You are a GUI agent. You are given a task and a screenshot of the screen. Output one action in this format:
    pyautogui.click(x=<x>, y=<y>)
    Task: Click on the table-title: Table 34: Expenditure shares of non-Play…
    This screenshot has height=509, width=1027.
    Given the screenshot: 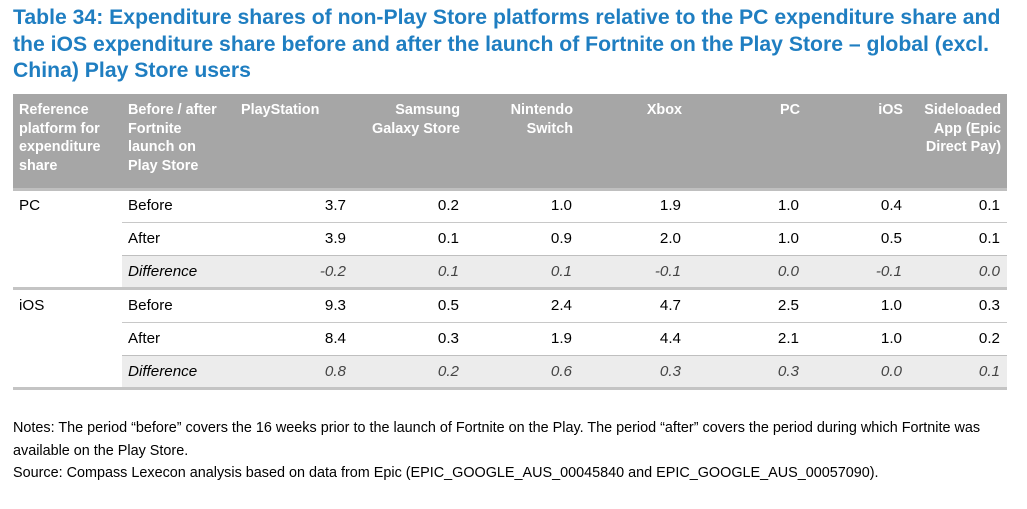 What is the action you would take?
    pyautogui.click(x=507, y=44)
    